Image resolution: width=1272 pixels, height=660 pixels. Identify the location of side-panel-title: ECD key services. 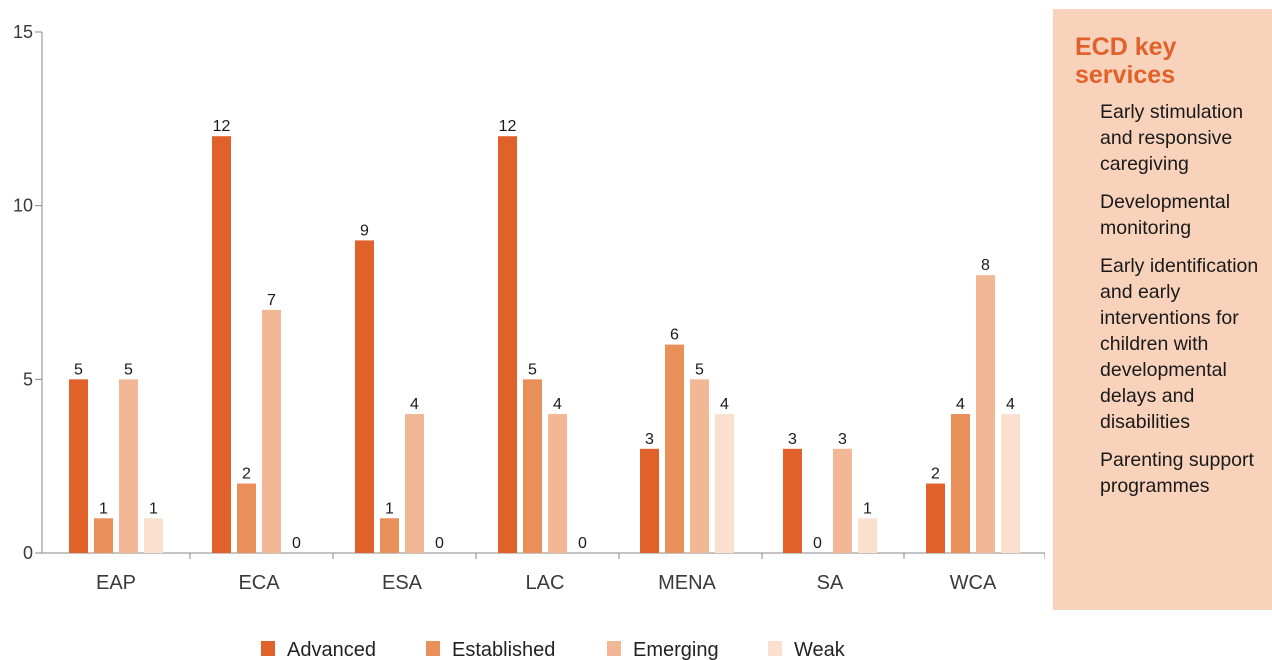
(1126, 61).